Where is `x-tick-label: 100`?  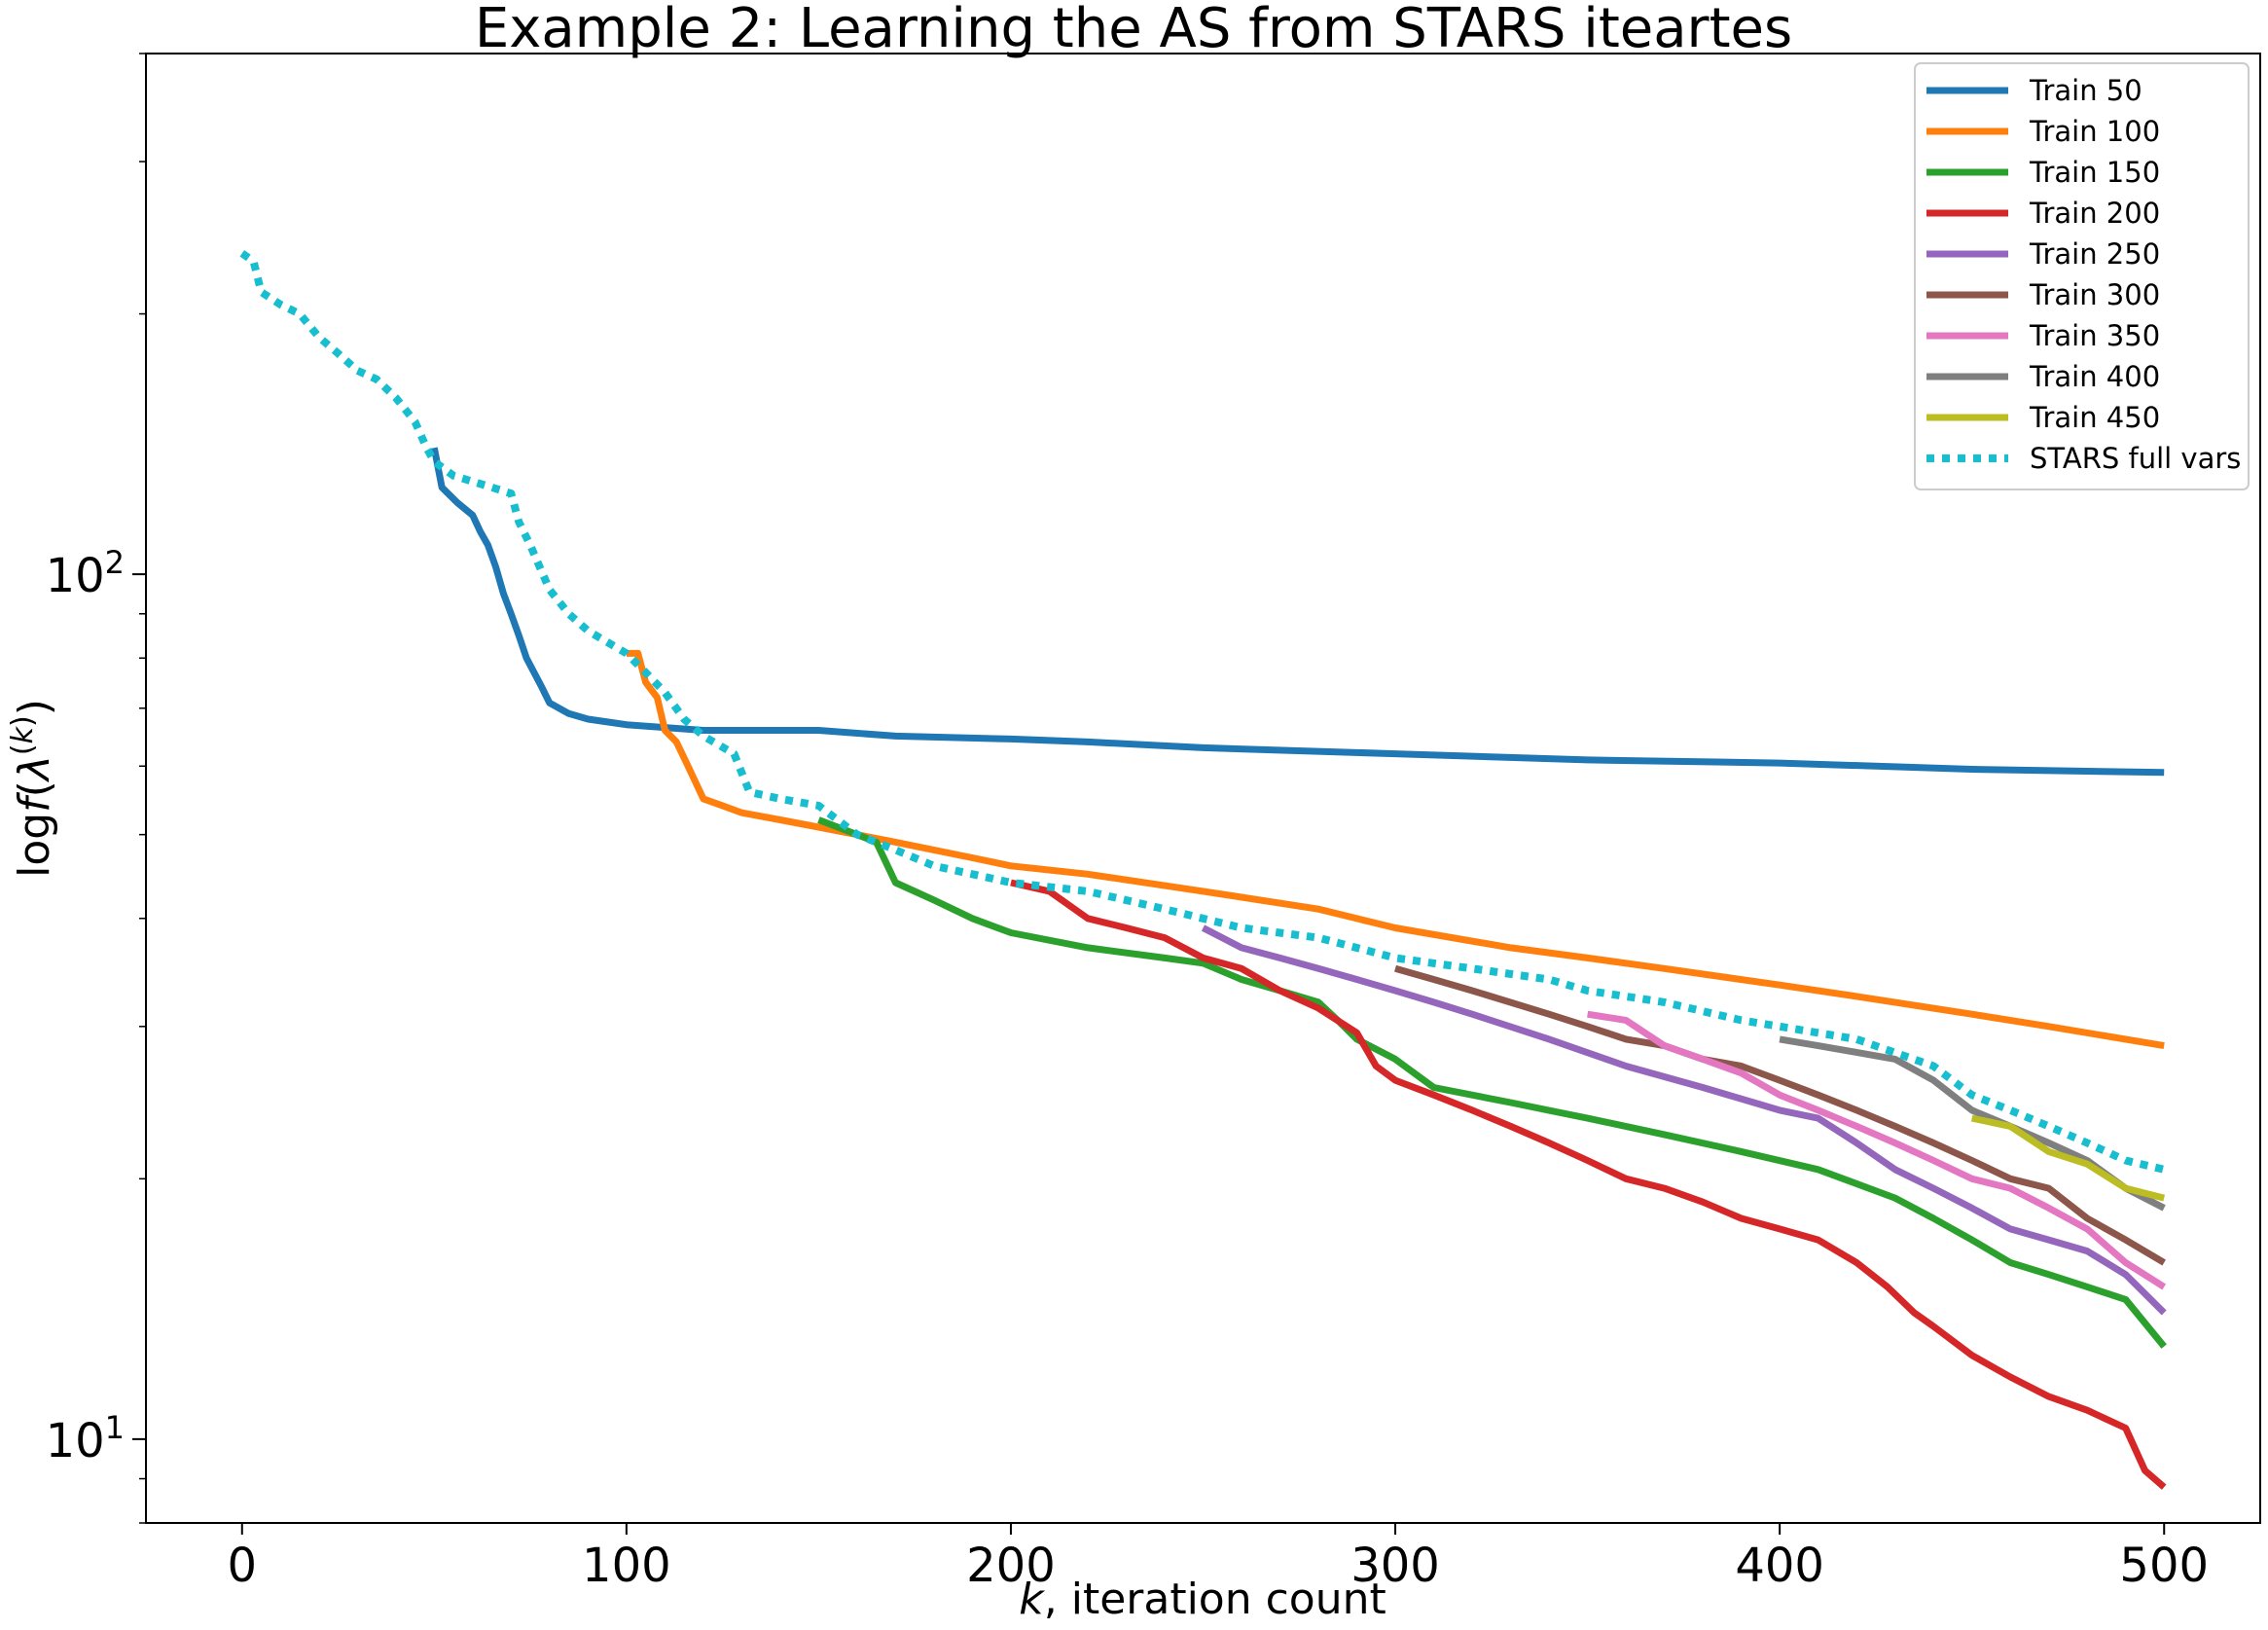 x-tick-label: 100 is located at coordinates (626, 1566).